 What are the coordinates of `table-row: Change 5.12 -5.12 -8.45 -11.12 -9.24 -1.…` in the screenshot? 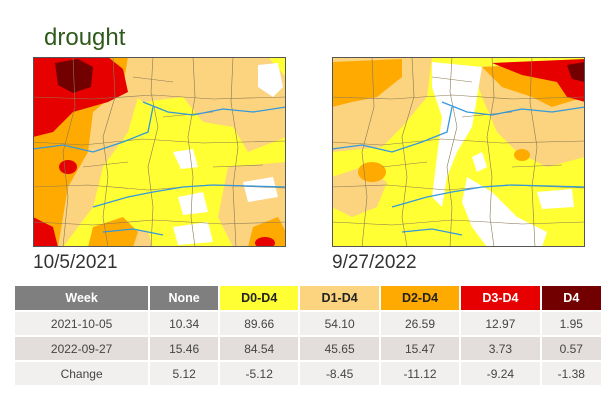 It's located at (308, 373).